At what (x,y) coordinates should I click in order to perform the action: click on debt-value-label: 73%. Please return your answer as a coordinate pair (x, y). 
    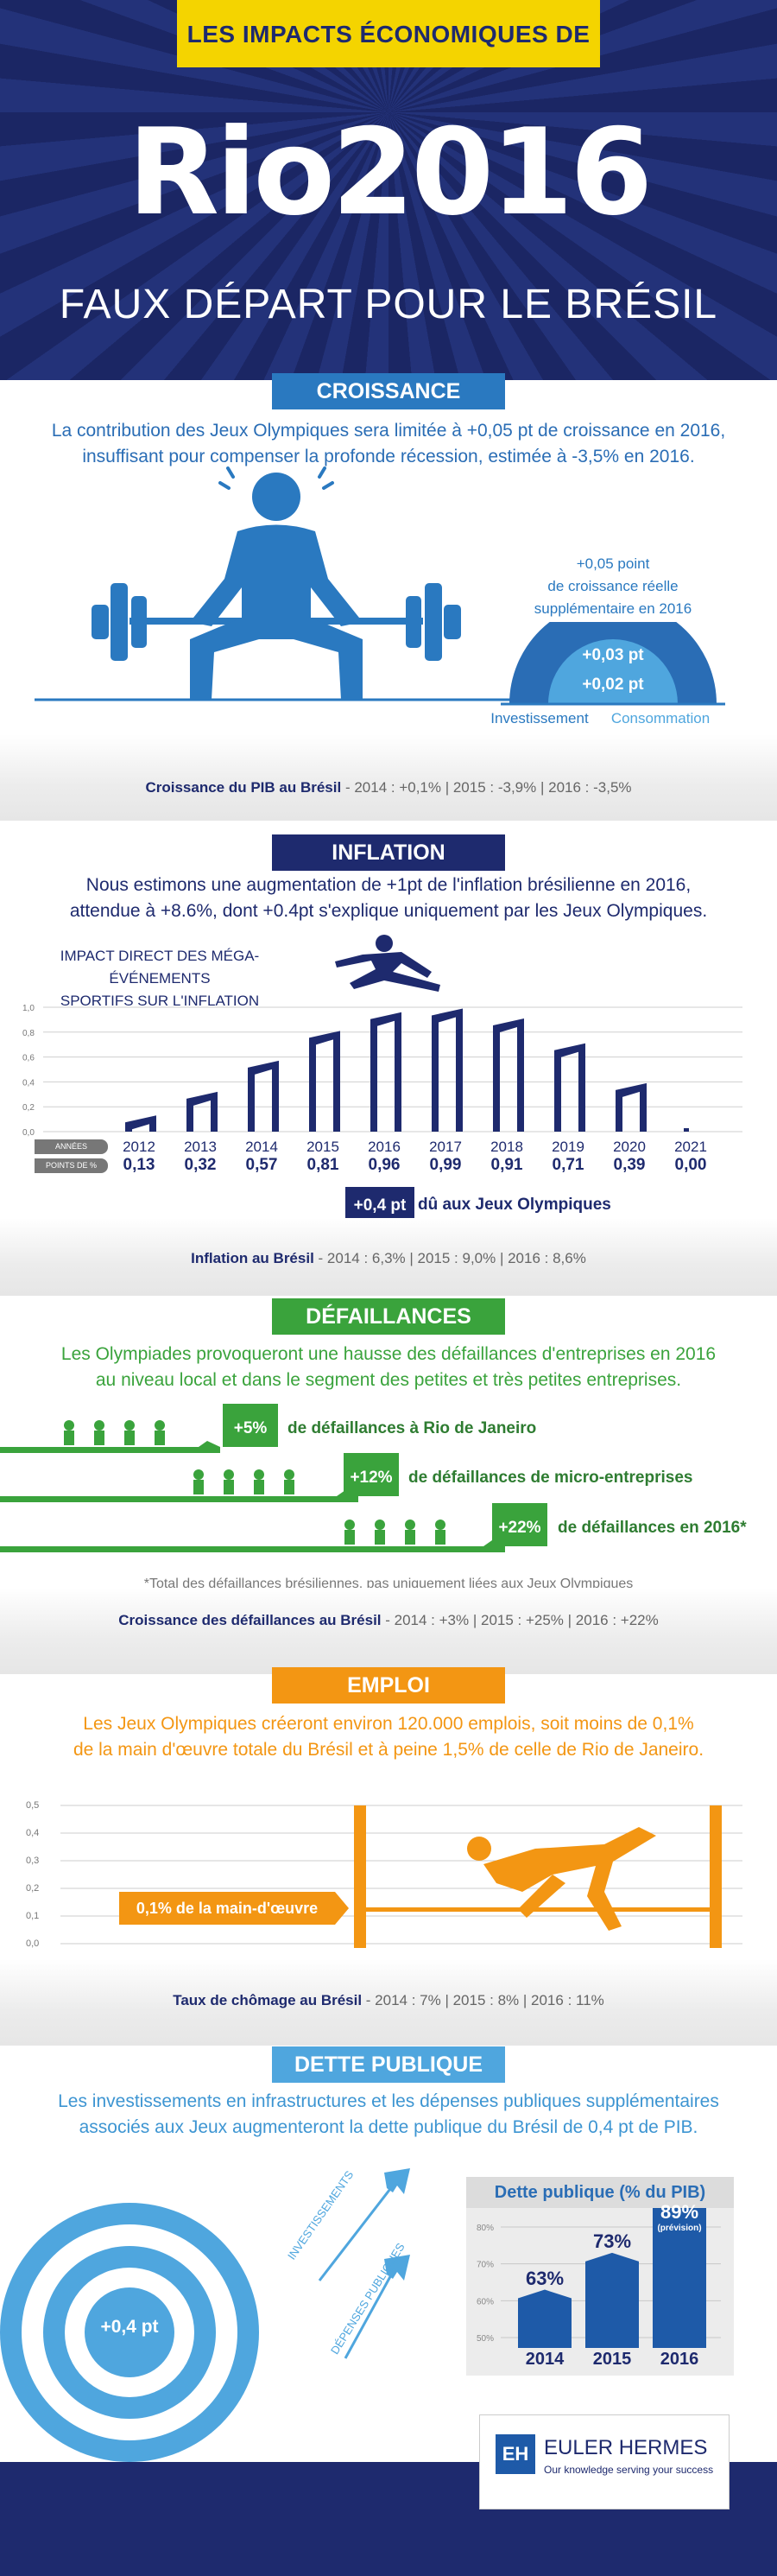
    Looking at the image, I should click on (612, 2241).